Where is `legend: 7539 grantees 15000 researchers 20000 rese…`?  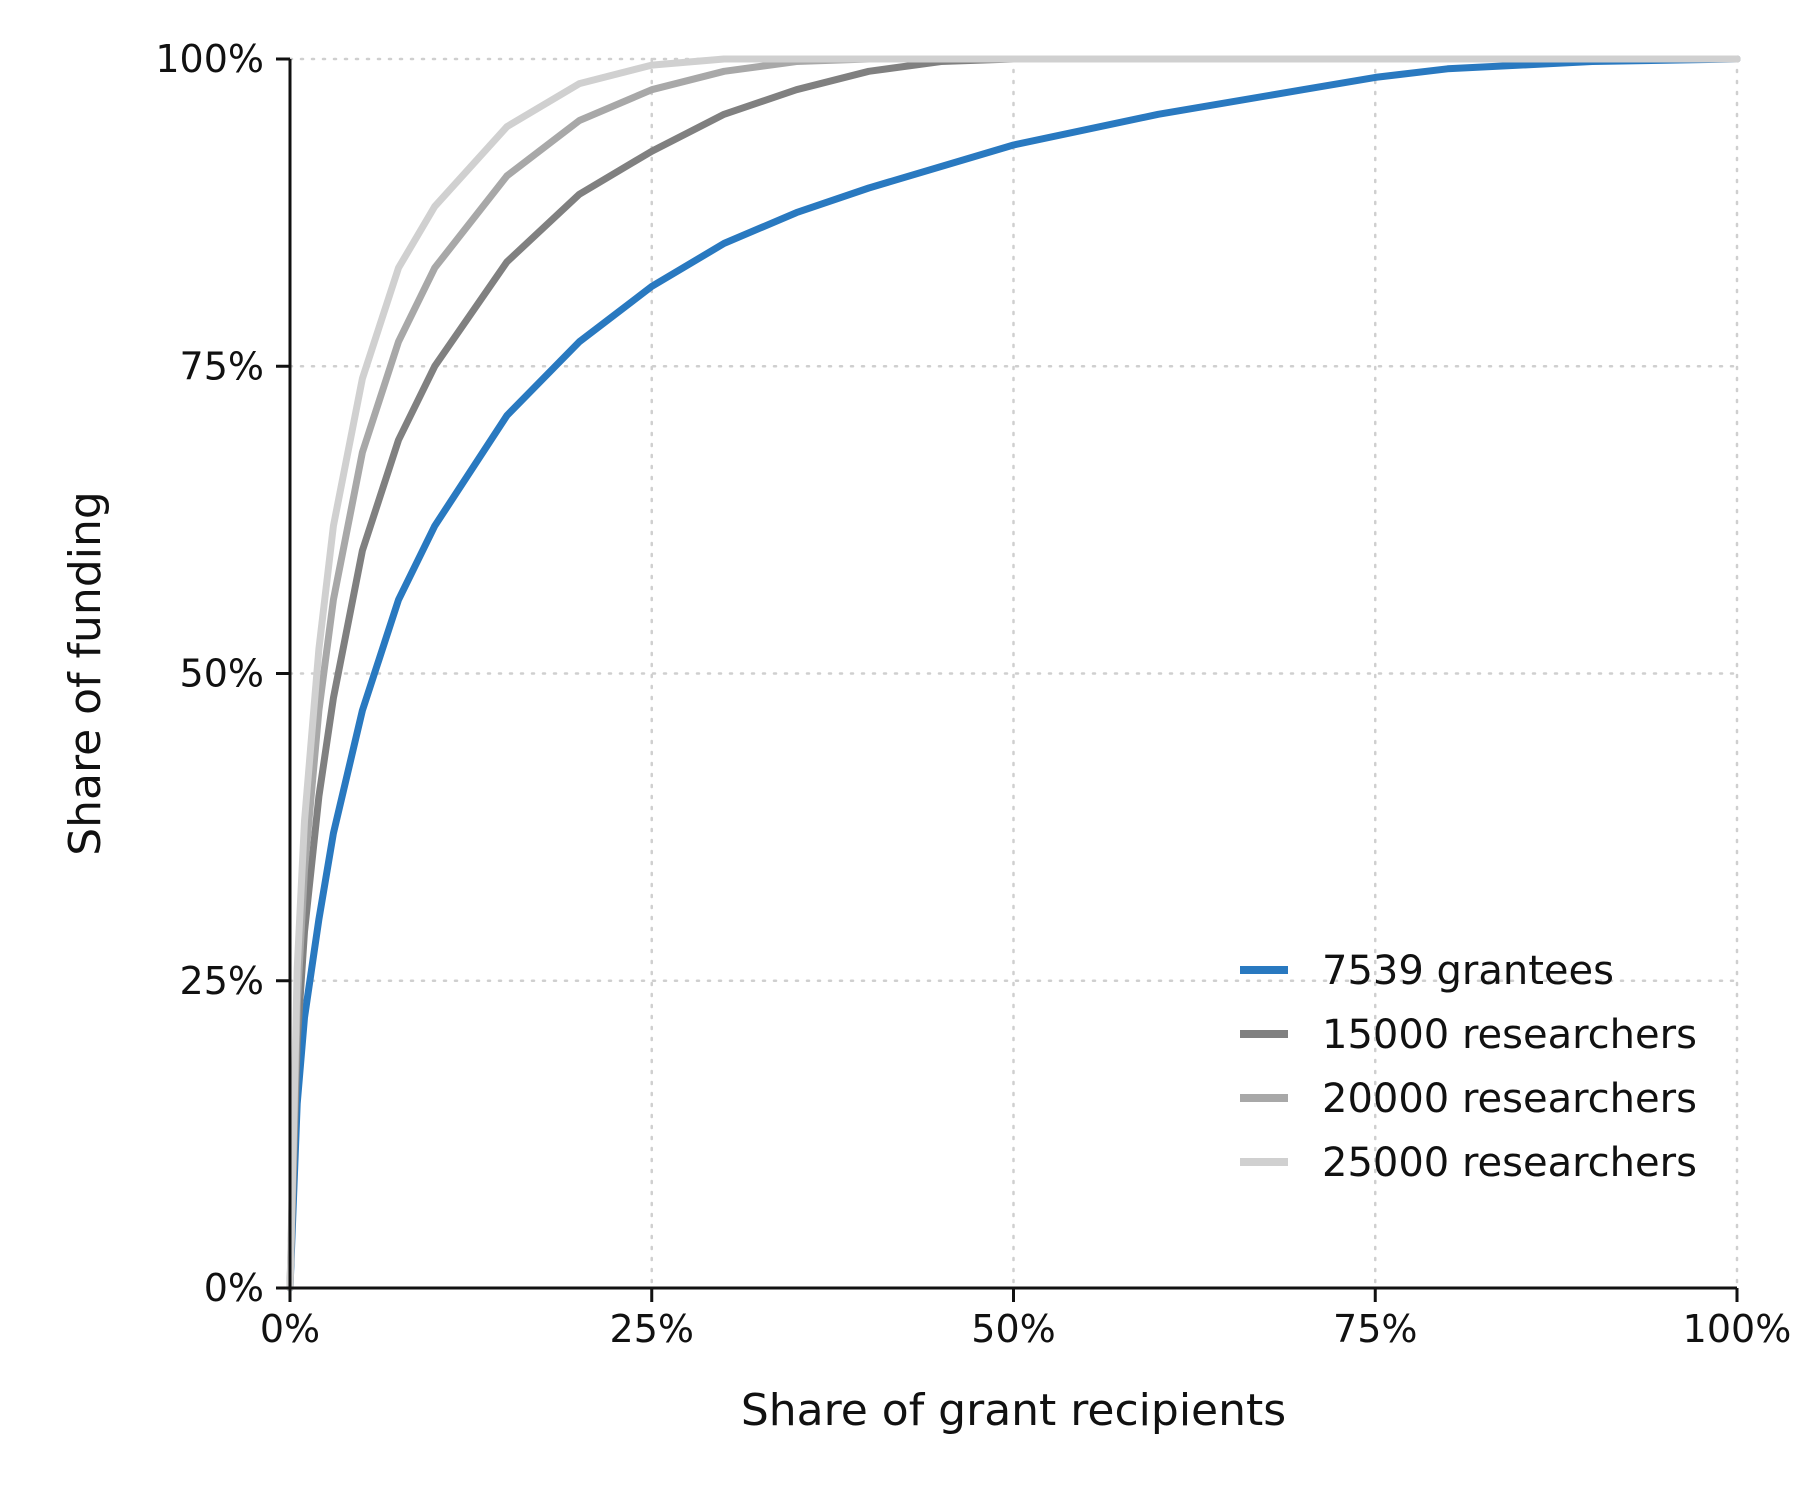 legend: 7539 grantees 15000 researchers 20000 rese… is located at coordinates (1468, 1067).